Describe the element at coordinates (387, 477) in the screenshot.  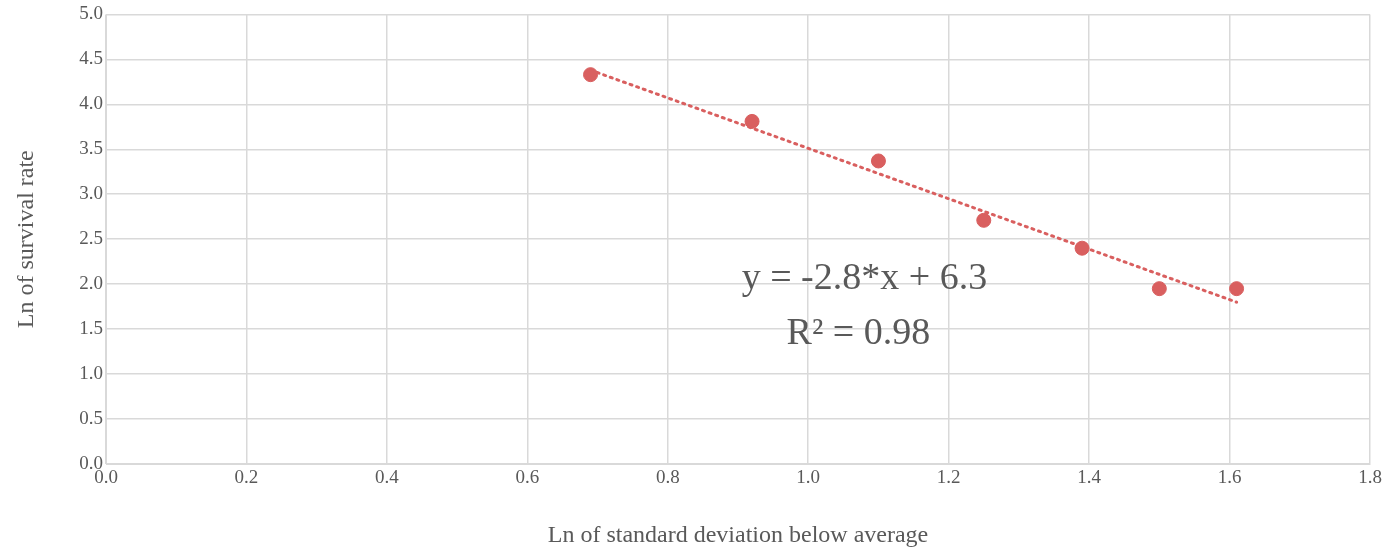
I see `x-tick-label: 0.4` at that location.